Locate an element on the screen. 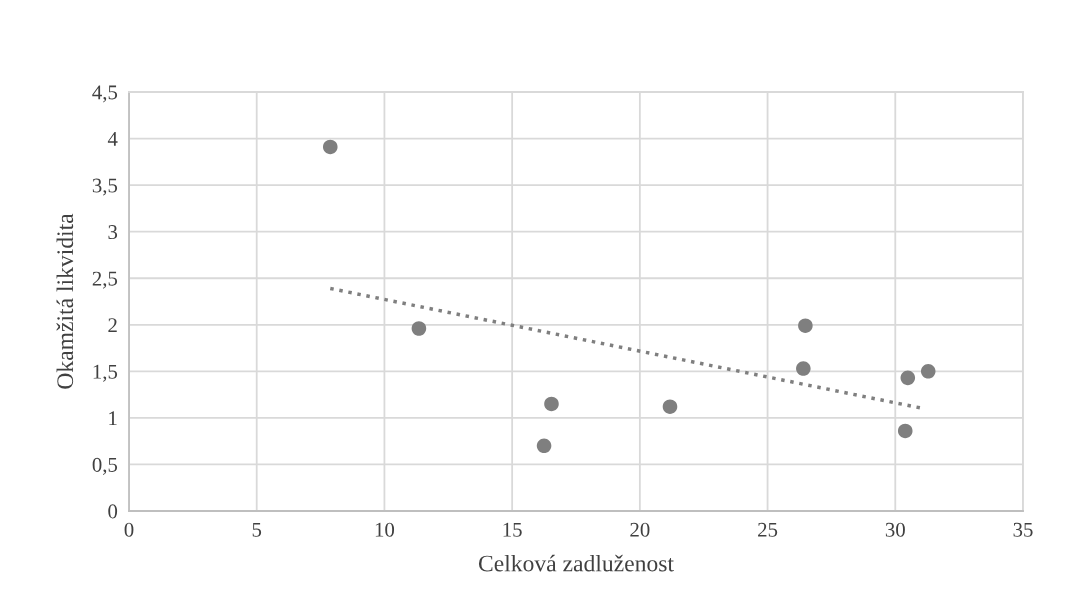  y-tick-label: 0,5 is located at coordinates (105, 466).